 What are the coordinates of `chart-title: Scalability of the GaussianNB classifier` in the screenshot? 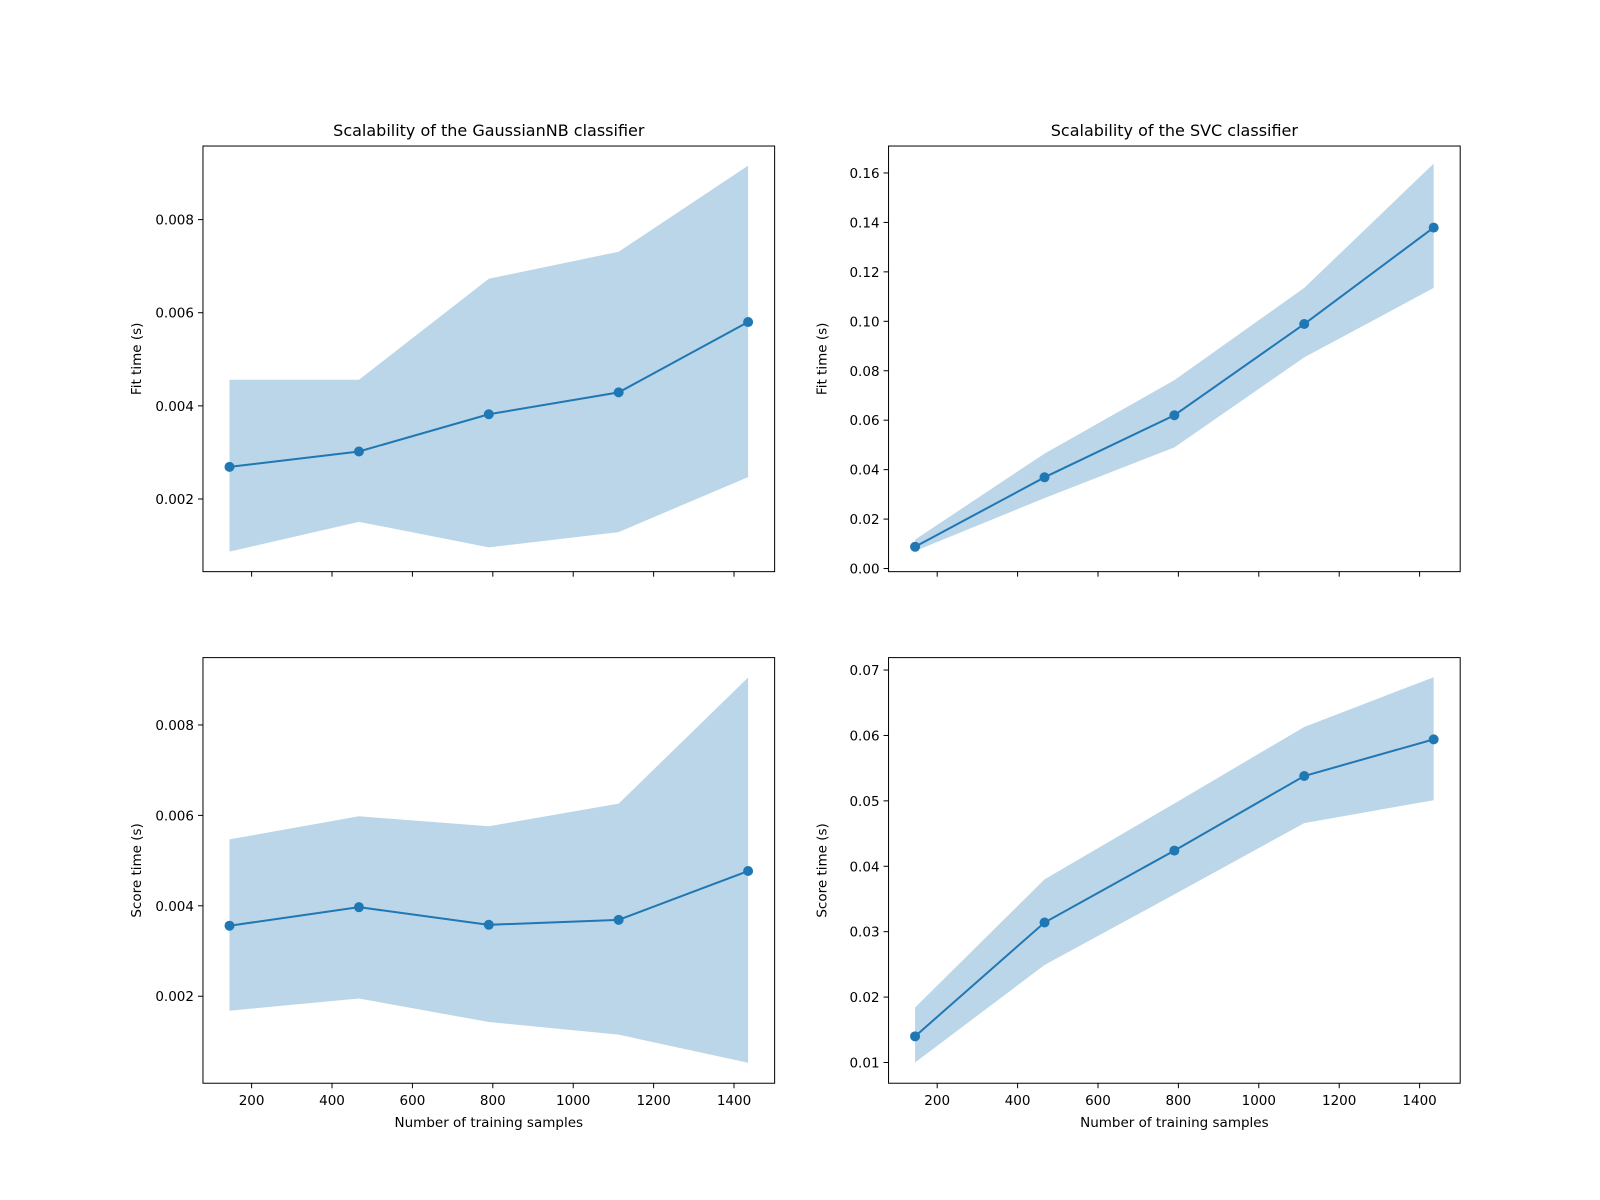 It's located at (489, 130).